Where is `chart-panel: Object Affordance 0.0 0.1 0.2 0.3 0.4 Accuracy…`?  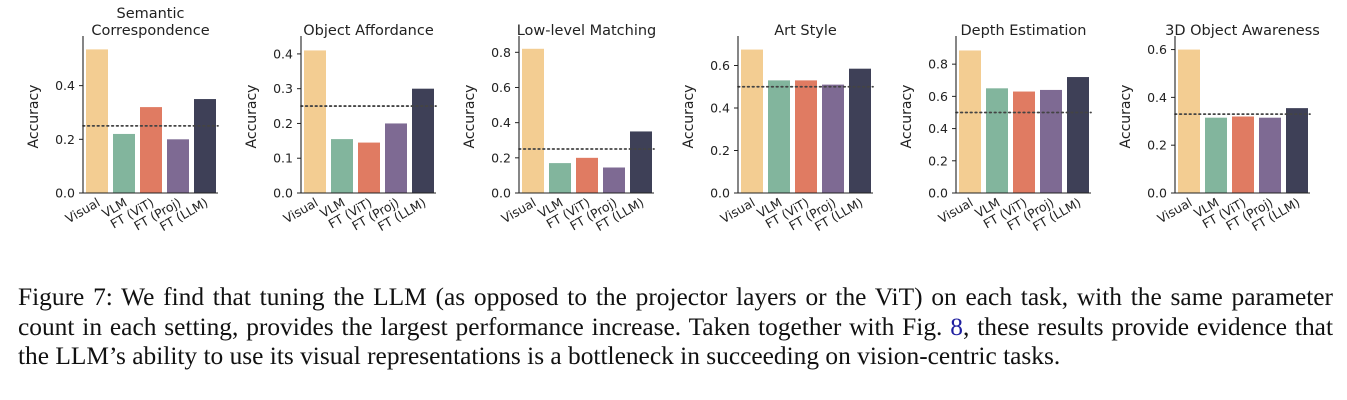 chart-panel: Object Affordance 0.0 0.1 0.2 0.3 0.4 Accuracy… is located at coordinates (340, 128).